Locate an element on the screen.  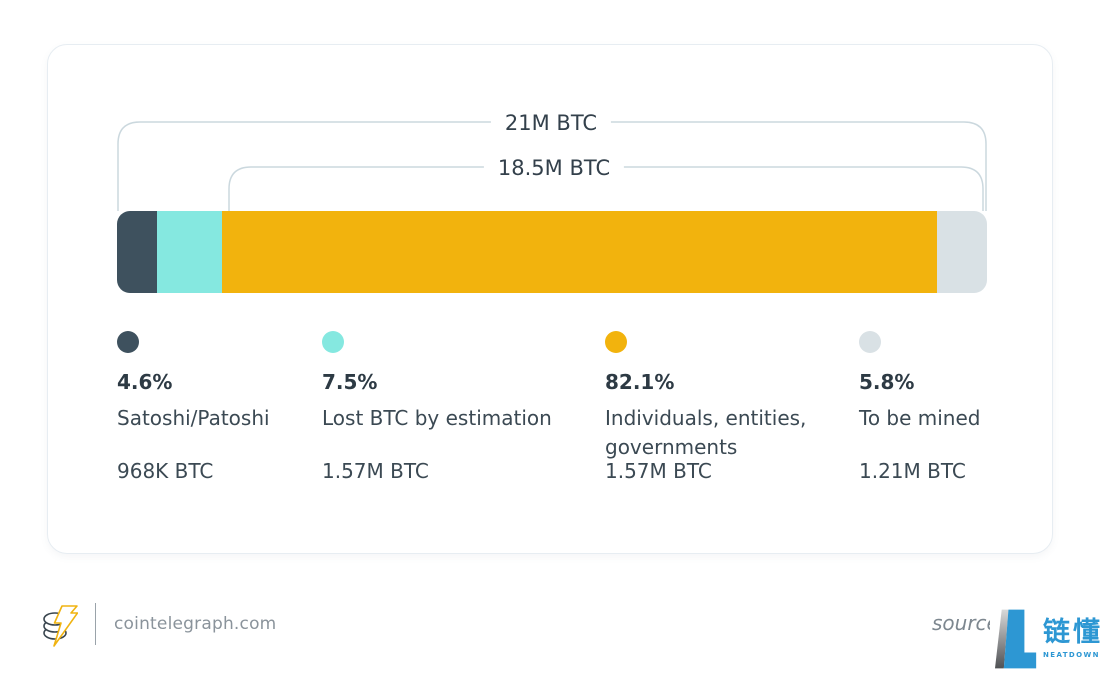
legend-label: Satoshi/Patoshi is located at coordinates (193, 418).